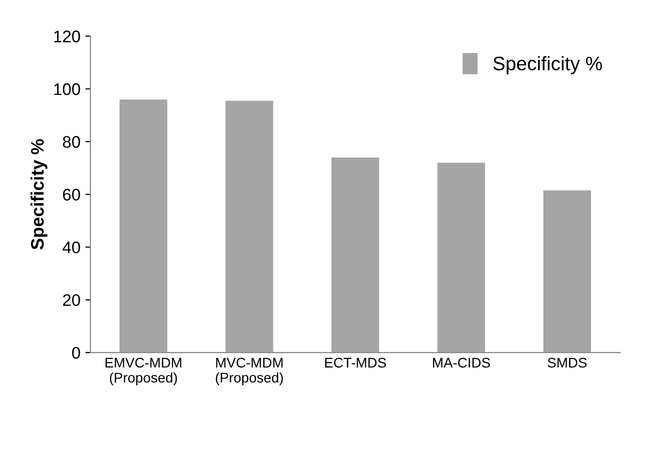 The image size is (646, 452). What do you see at coordinates (71, 247) in the screenshot?
I see `y-tick-label: 40` at bounding box center [71, 247].